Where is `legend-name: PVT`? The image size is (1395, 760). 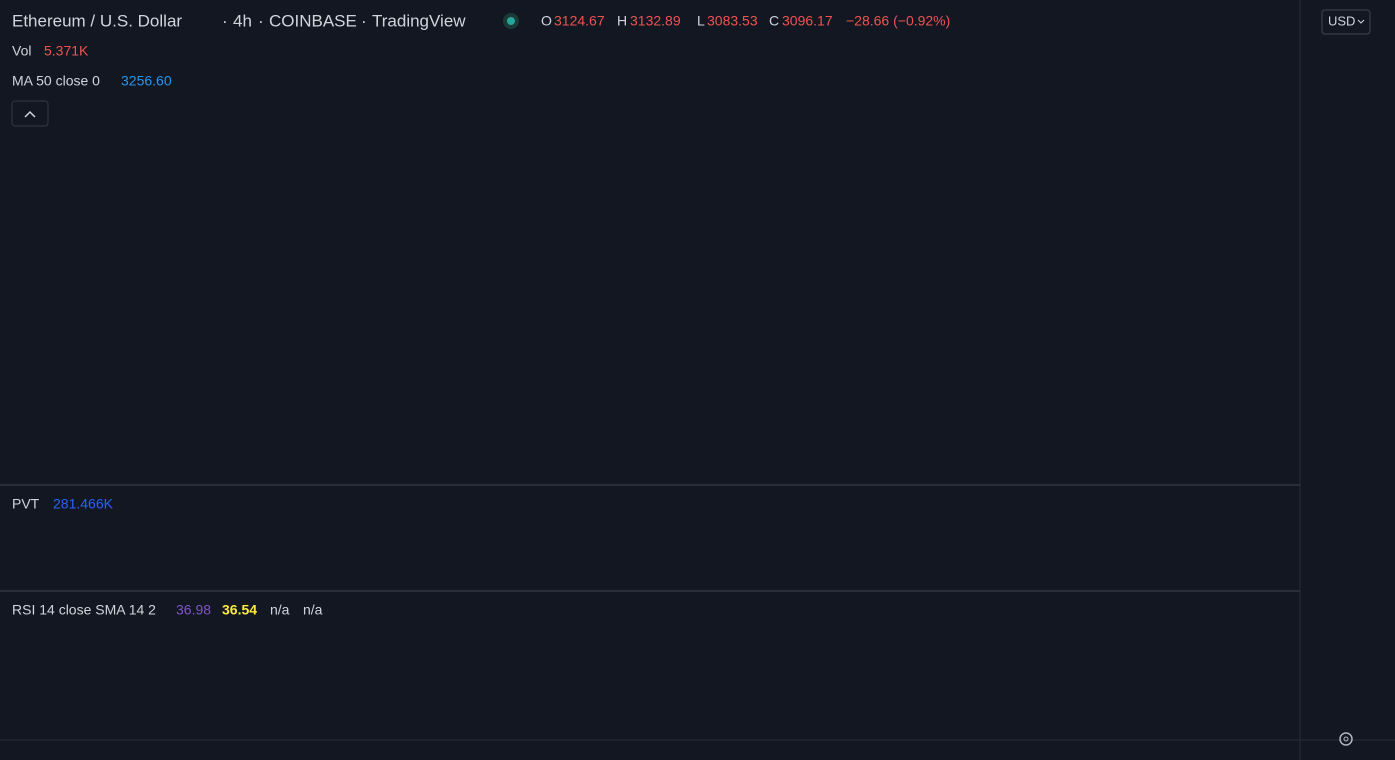 legend-name: PVT is located at coordinates (26, 504).